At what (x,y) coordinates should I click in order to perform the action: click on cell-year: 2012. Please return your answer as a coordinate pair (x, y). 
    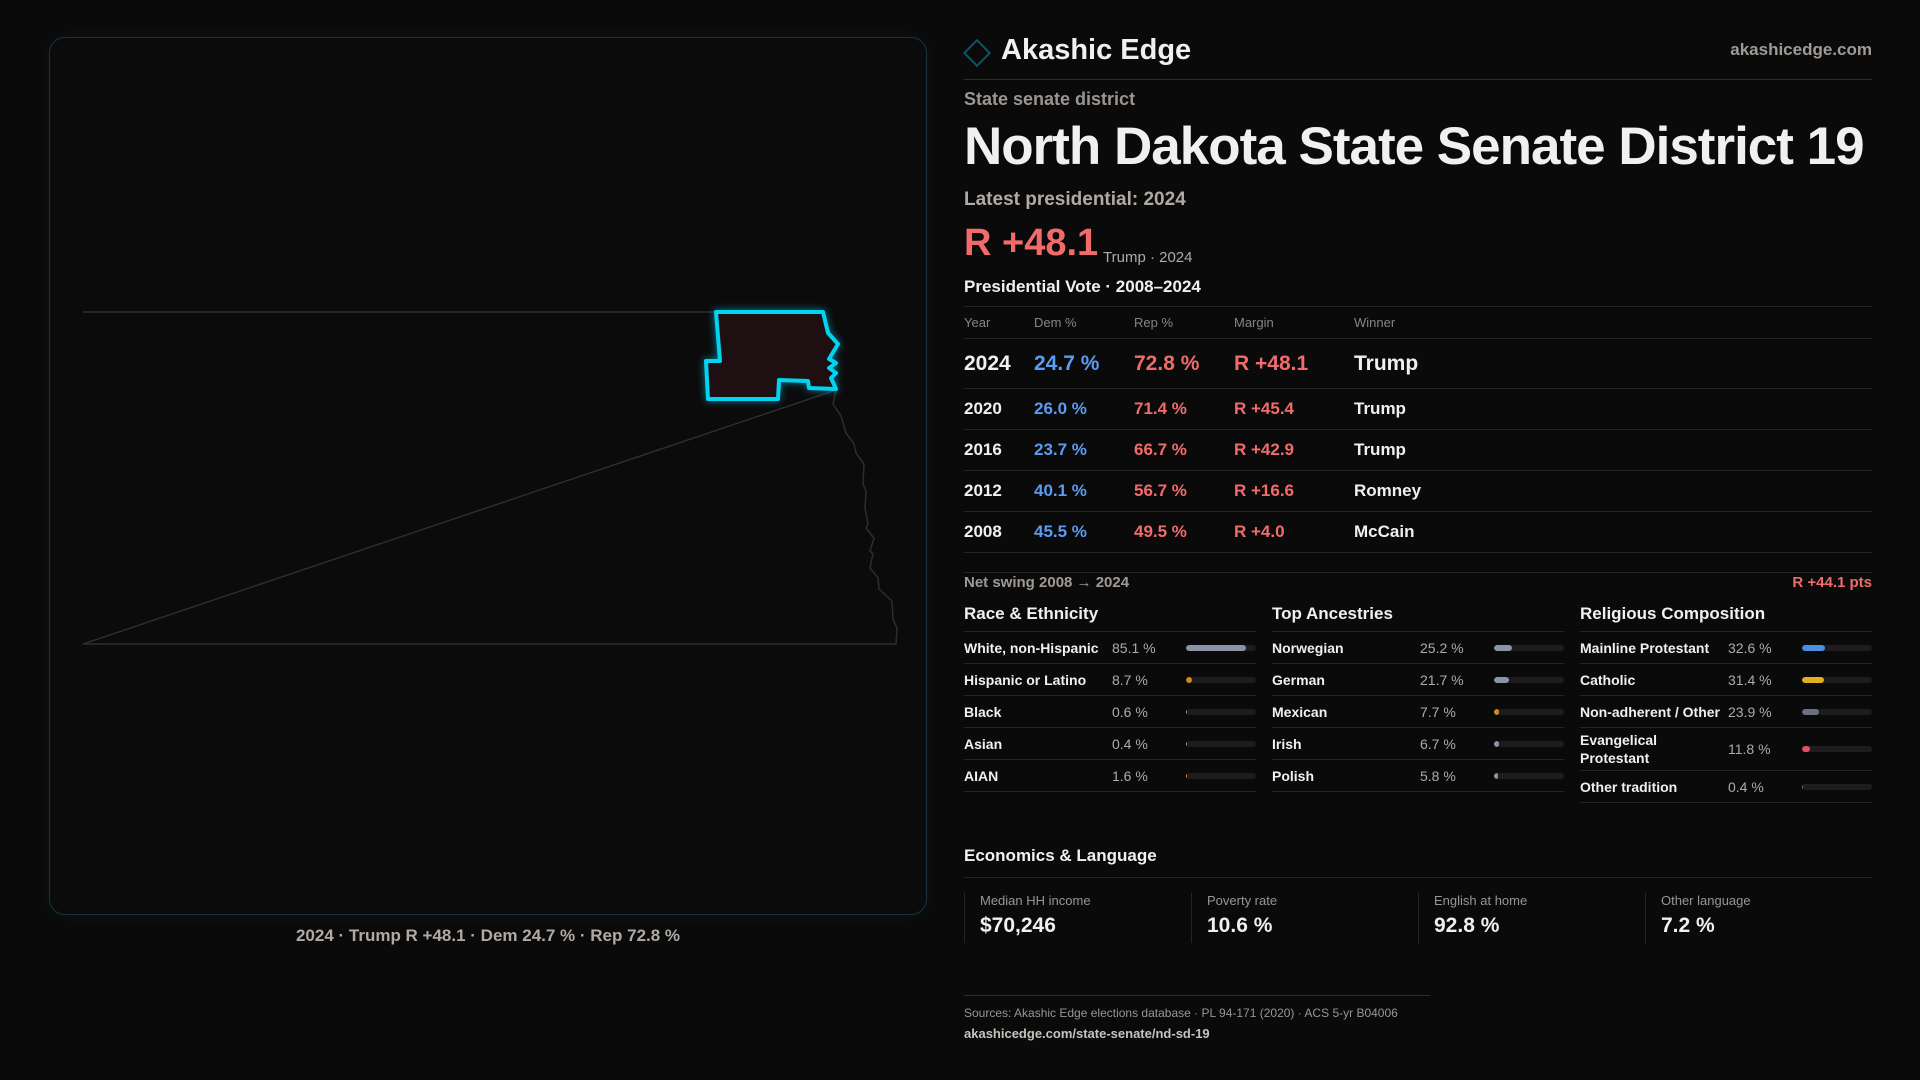
    Looking at the image, I should click on (983, 490).